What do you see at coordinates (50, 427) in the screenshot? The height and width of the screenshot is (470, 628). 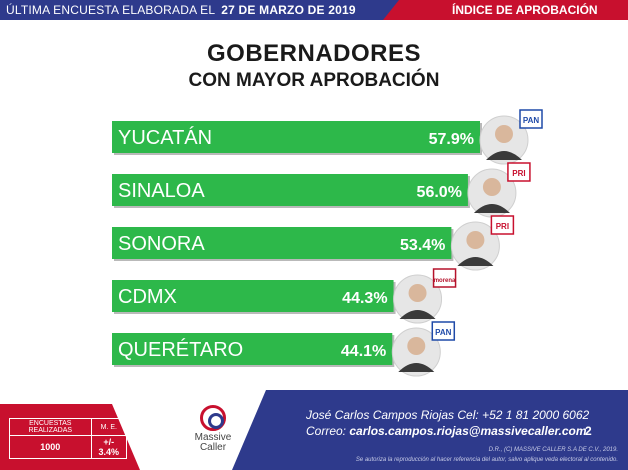 I see `encuestas-label: ENCUESTAS REALIZADAS` at bounding box center [50, 427].